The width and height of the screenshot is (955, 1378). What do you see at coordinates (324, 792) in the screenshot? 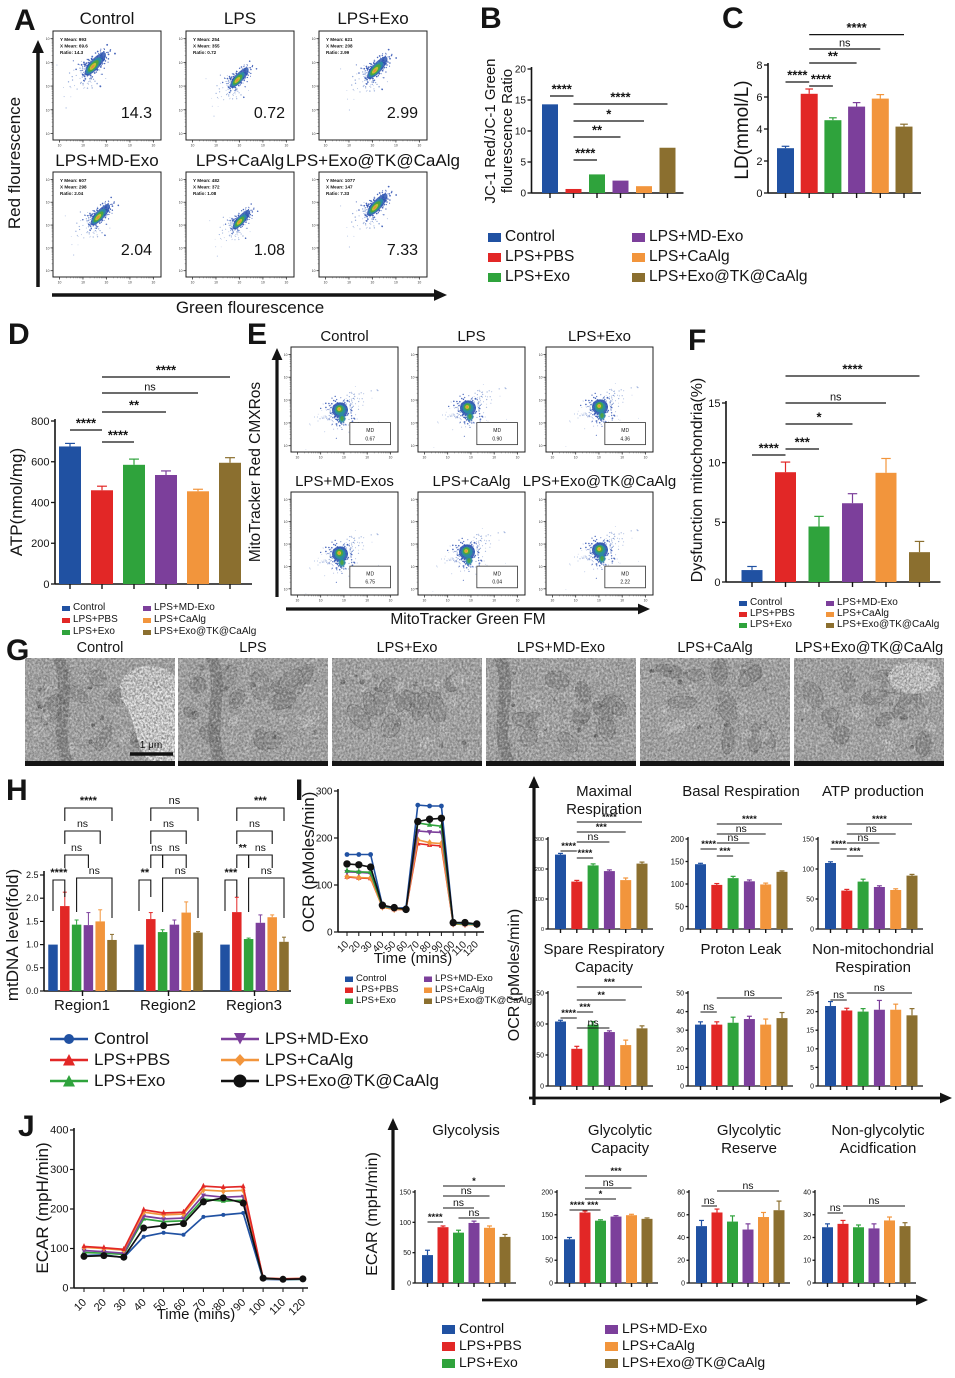
I see `svg-text: 300` at bounding box center [324, 792].